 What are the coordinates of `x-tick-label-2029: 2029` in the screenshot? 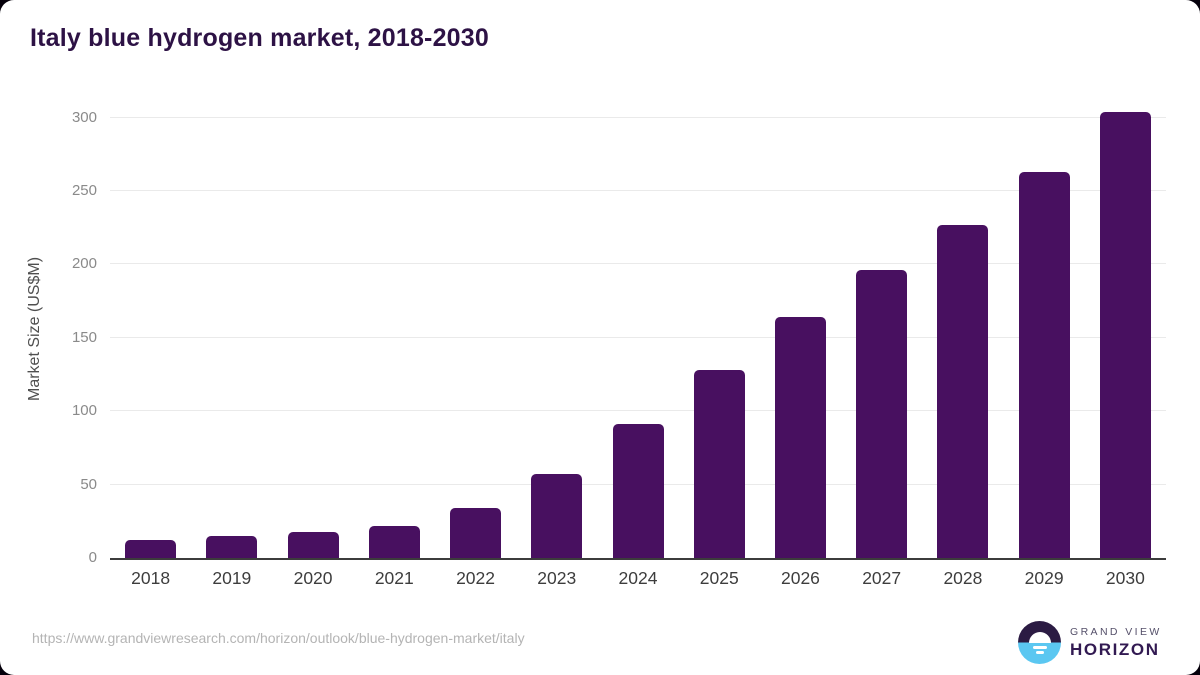 It's located at (1044, 578).